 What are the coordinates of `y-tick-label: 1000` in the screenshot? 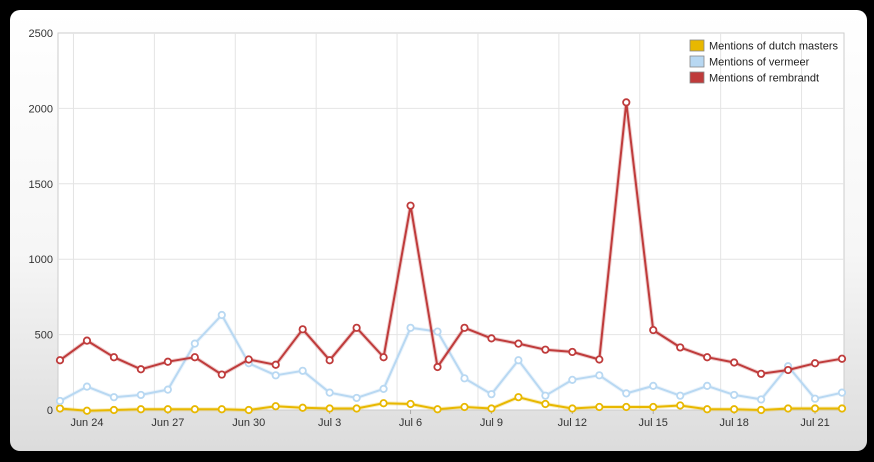 It's located at (41, 260).